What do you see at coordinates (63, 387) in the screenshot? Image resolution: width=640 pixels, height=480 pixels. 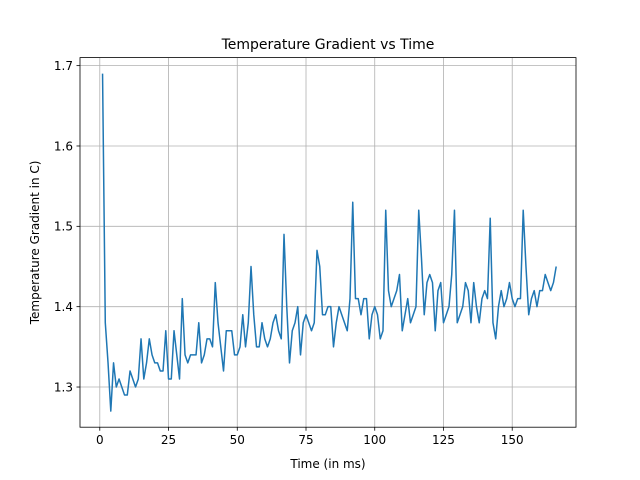 I see `y-tick-label: 1.3` at bounding box center [63, 387].